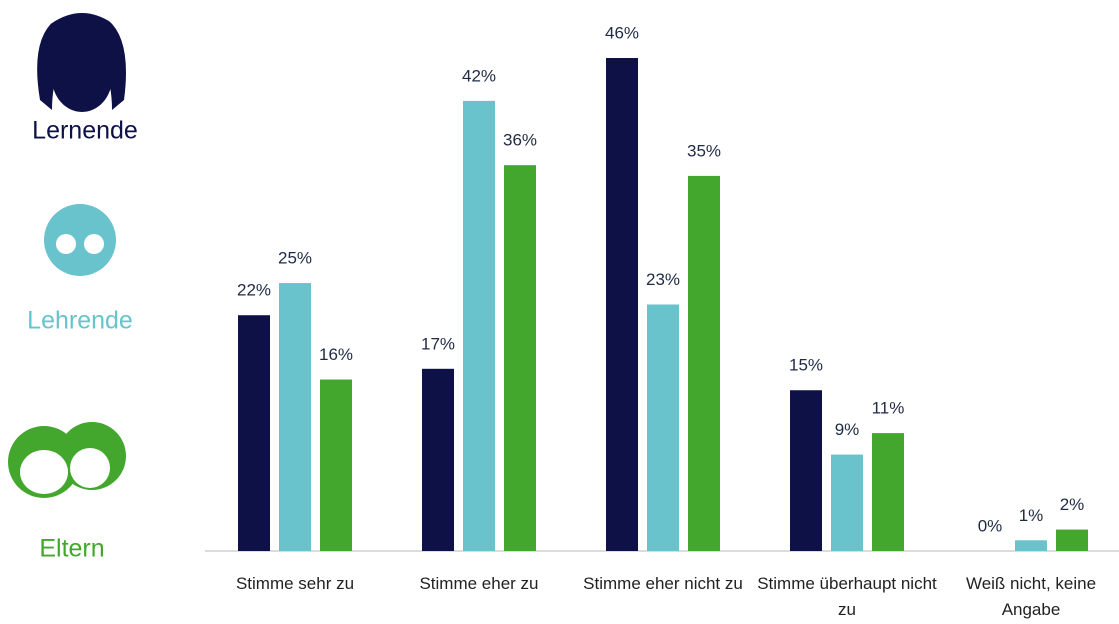 The width and height of the screenshot is (1119, 624). What do you see at coordinates (663, 583) in the screenshot?
I see `x-tick-label: Stimme eher nicht zu` at bounding box center [663, 583].